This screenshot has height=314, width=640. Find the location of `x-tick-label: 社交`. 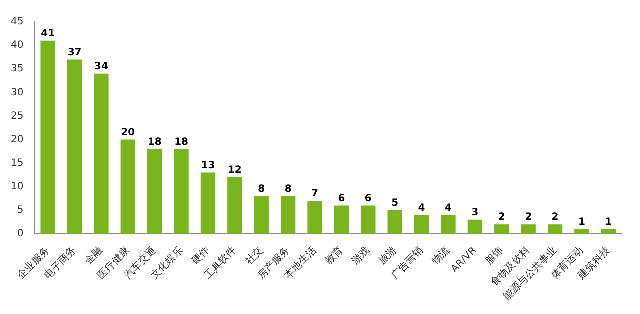

x-tick-label: 社交 is located at coordinates (254, 256).